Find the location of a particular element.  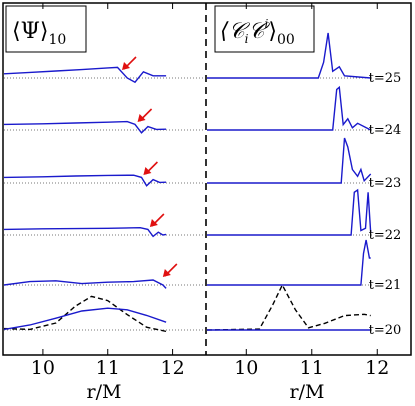

left-xlabel: r/M is located at coordinates (104, 392).